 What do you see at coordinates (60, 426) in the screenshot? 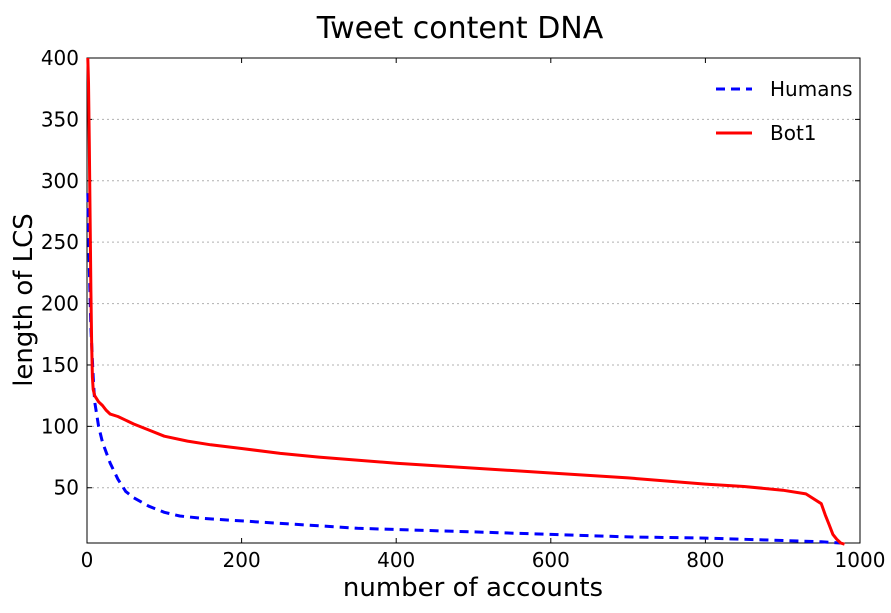
I see `y-tick-label: 100` at bounding box center [60, 426].